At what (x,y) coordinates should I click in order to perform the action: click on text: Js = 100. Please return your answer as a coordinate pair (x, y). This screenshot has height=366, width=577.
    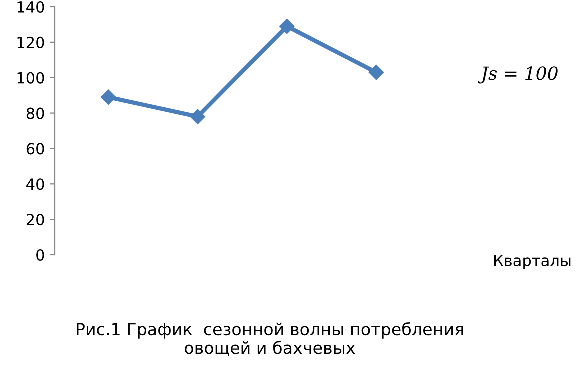
    Looking at the image, I should click on (518, 75).